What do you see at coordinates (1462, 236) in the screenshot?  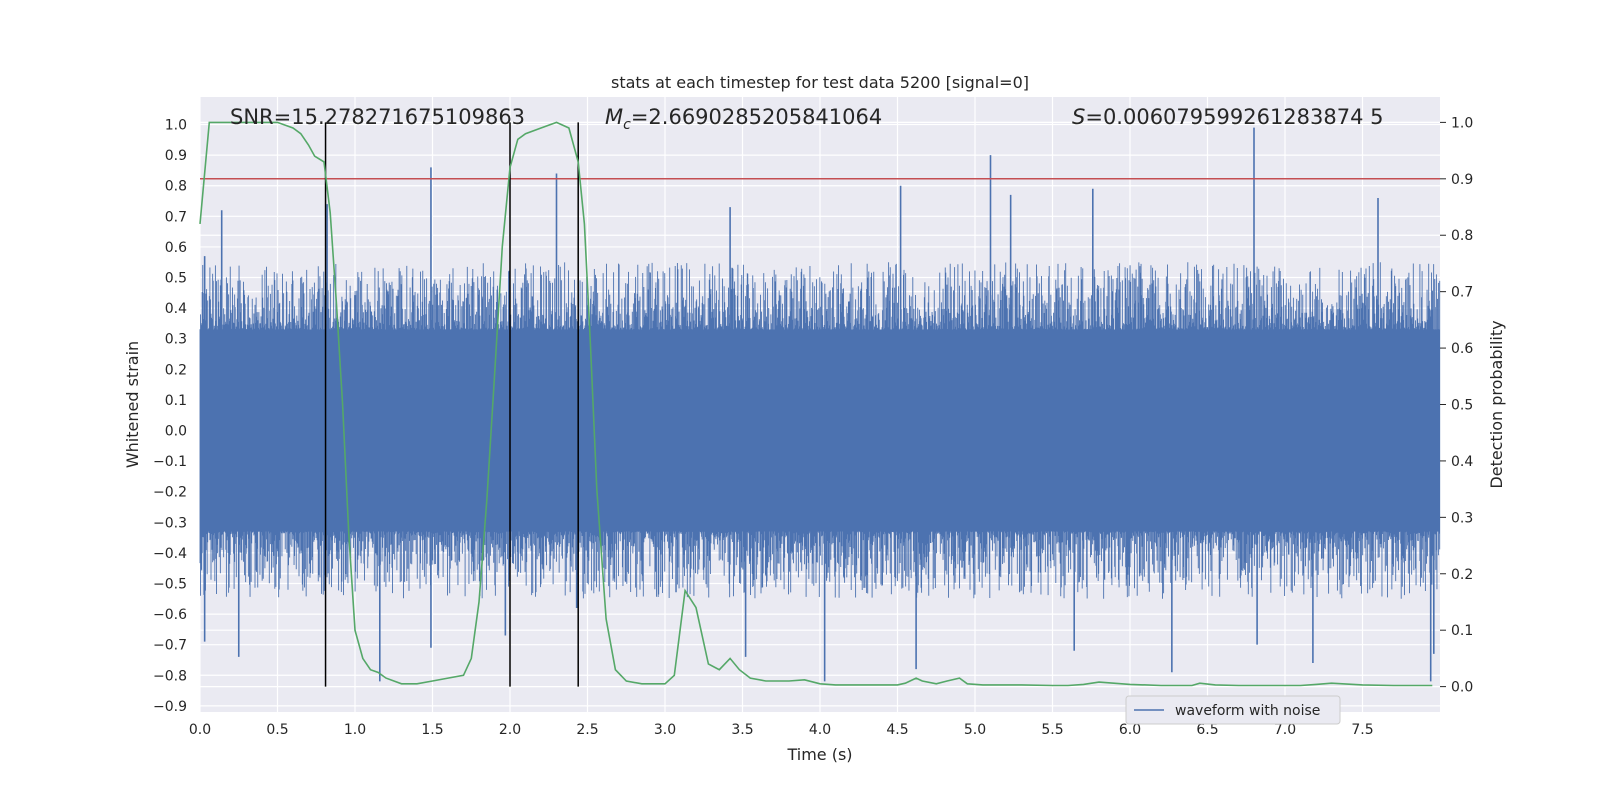 I see `y2-tick-label: 0.8` at bounding box center [1462, 236].